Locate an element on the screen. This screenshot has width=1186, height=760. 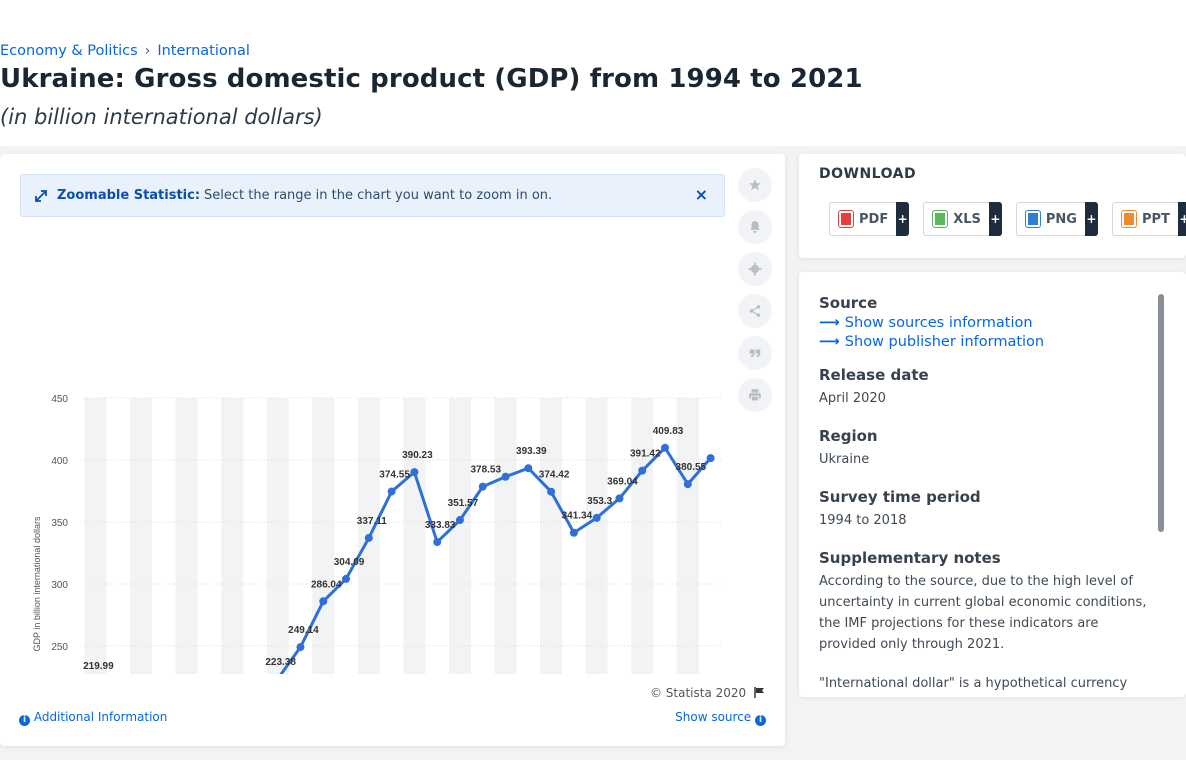
data-label: 249.14 is located at coordinates (303, 630).